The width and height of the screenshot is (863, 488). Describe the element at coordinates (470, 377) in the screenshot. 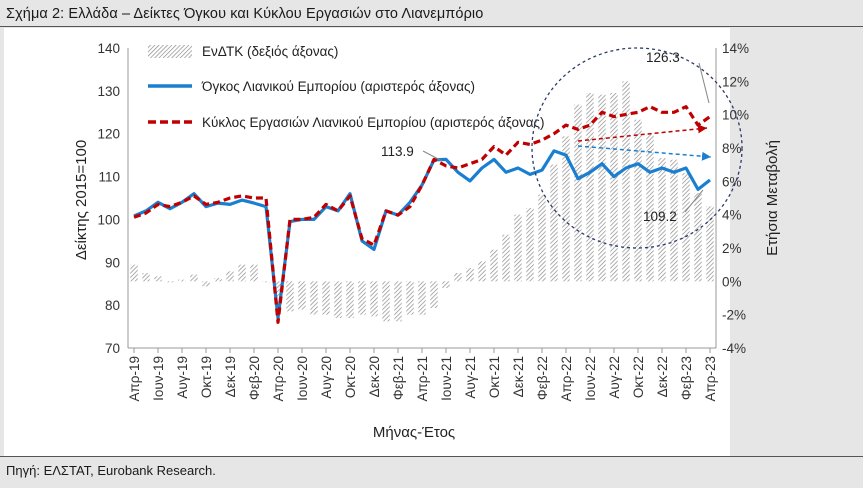

I see `x-tick-label: Αυγ-21` at that location.